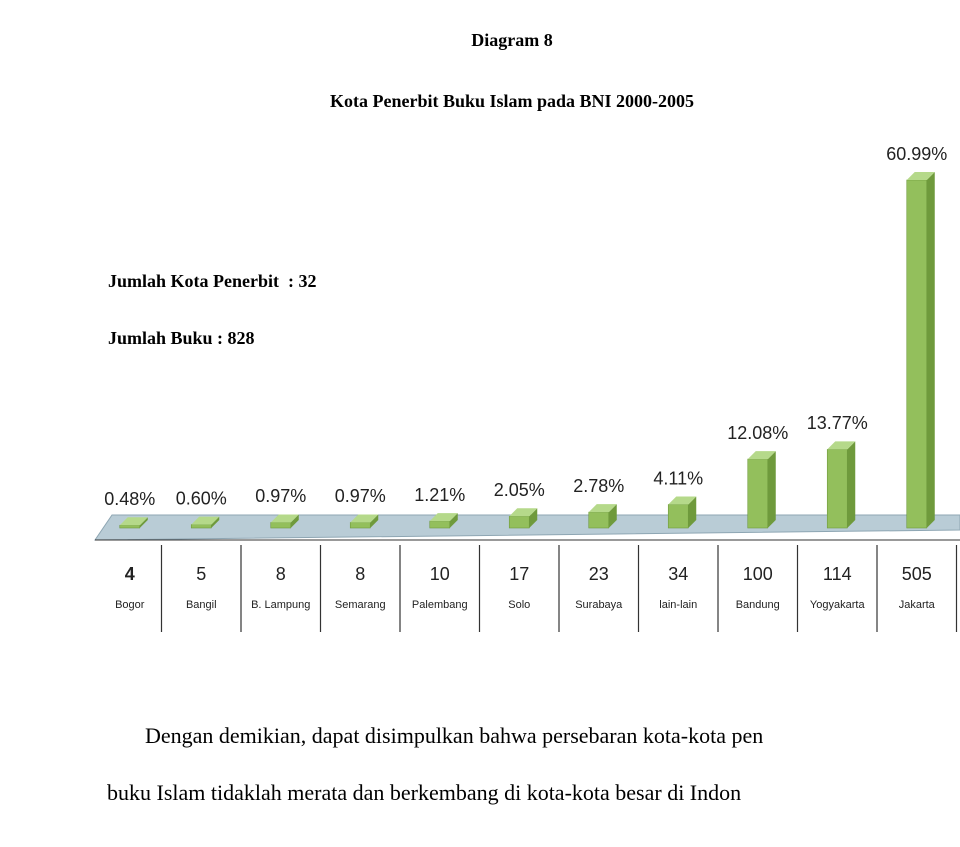 The image size is (960, 847). What do you see at coordinates (130, 574) in the screenshot?
I see `count: 4` at bounding box center [130, 574].